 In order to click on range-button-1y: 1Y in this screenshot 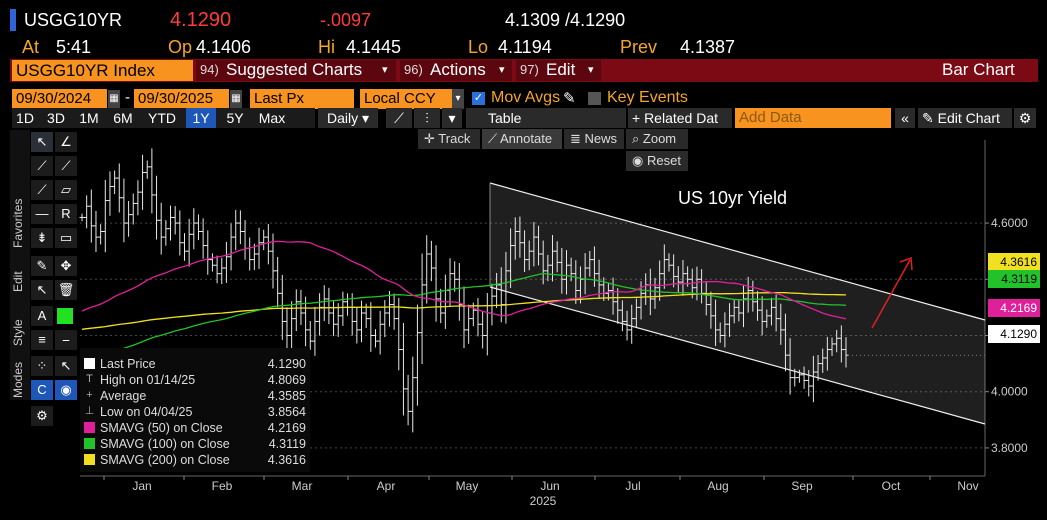, I will do `click(201, 118)`.